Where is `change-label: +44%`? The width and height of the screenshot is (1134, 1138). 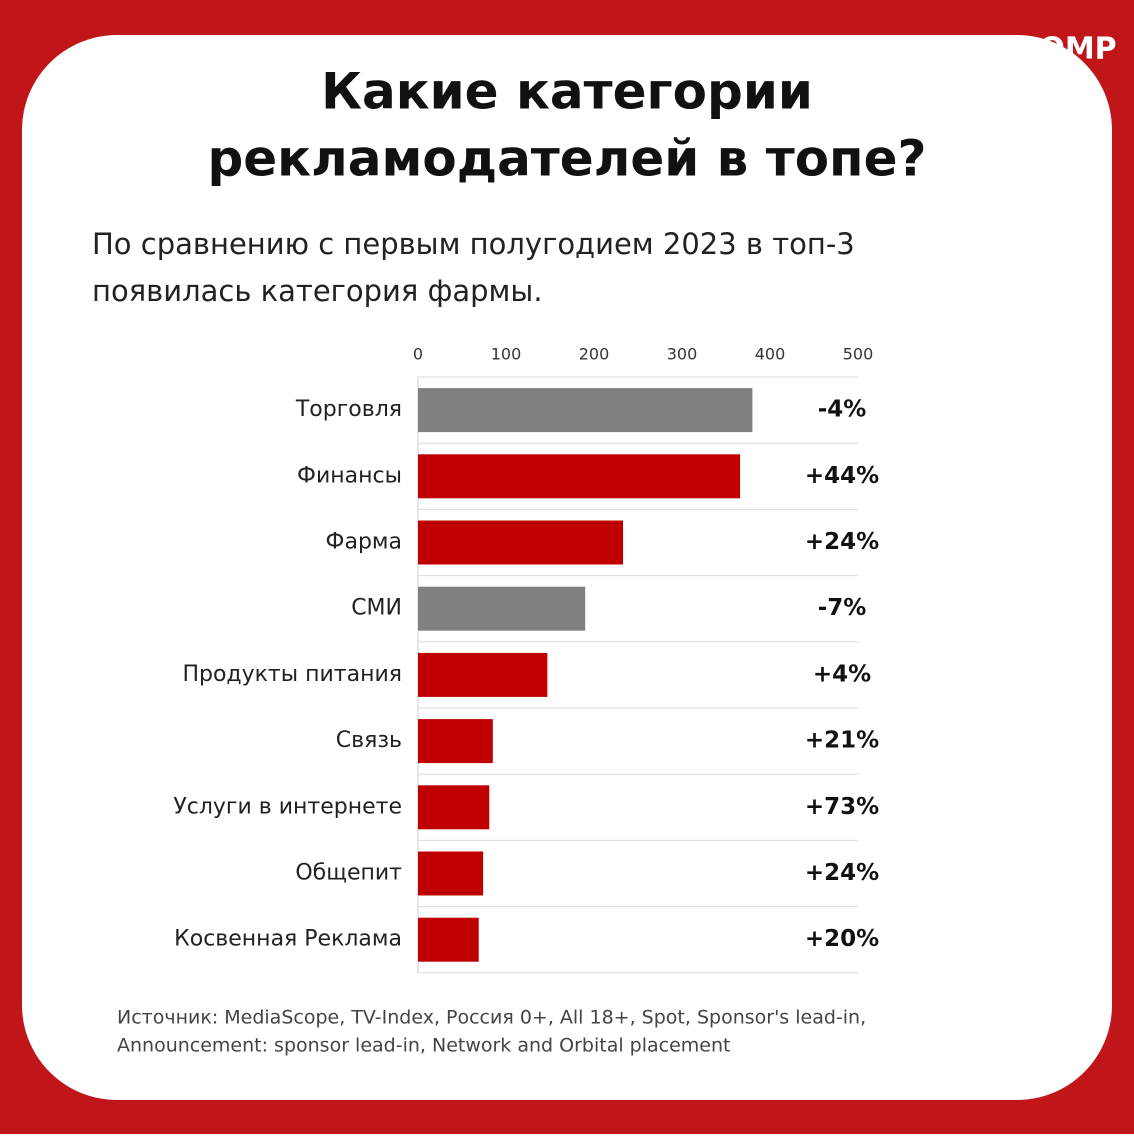 change-label: +44% is located at coordinates (842, 476).